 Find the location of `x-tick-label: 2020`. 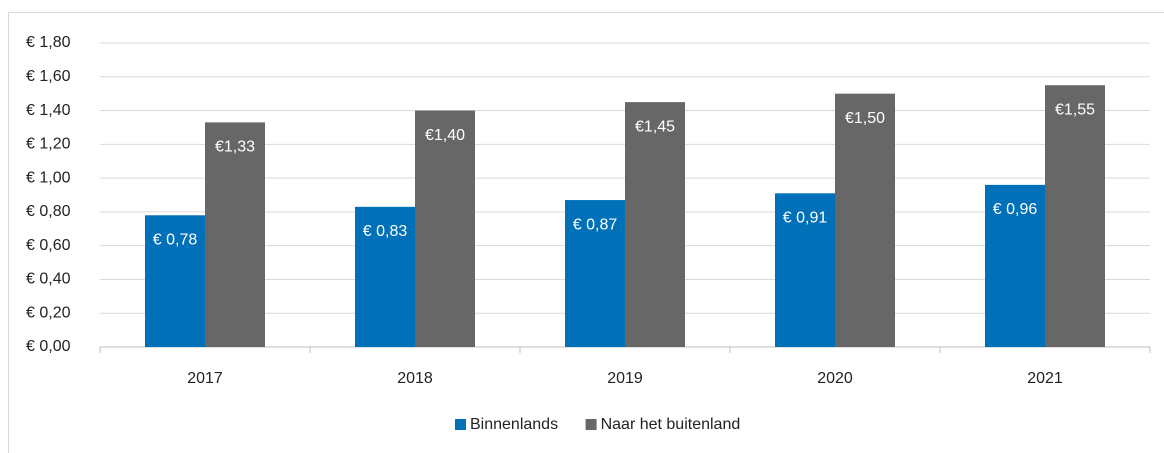

x-tick-label: 2020 is located at coordinates (835, 378).